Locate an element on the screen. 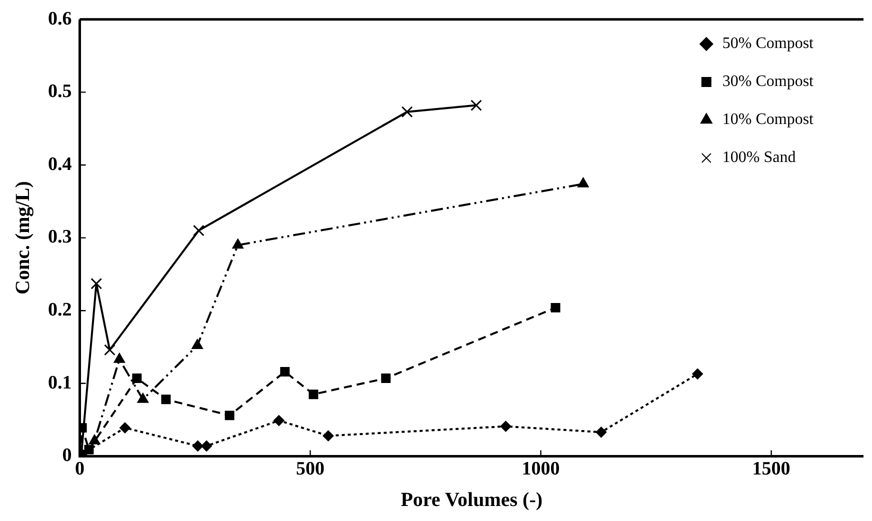 The width and height of the screenshot is (872, 521). y-tick-label: 0.2 is located at coordinates (60, 310).